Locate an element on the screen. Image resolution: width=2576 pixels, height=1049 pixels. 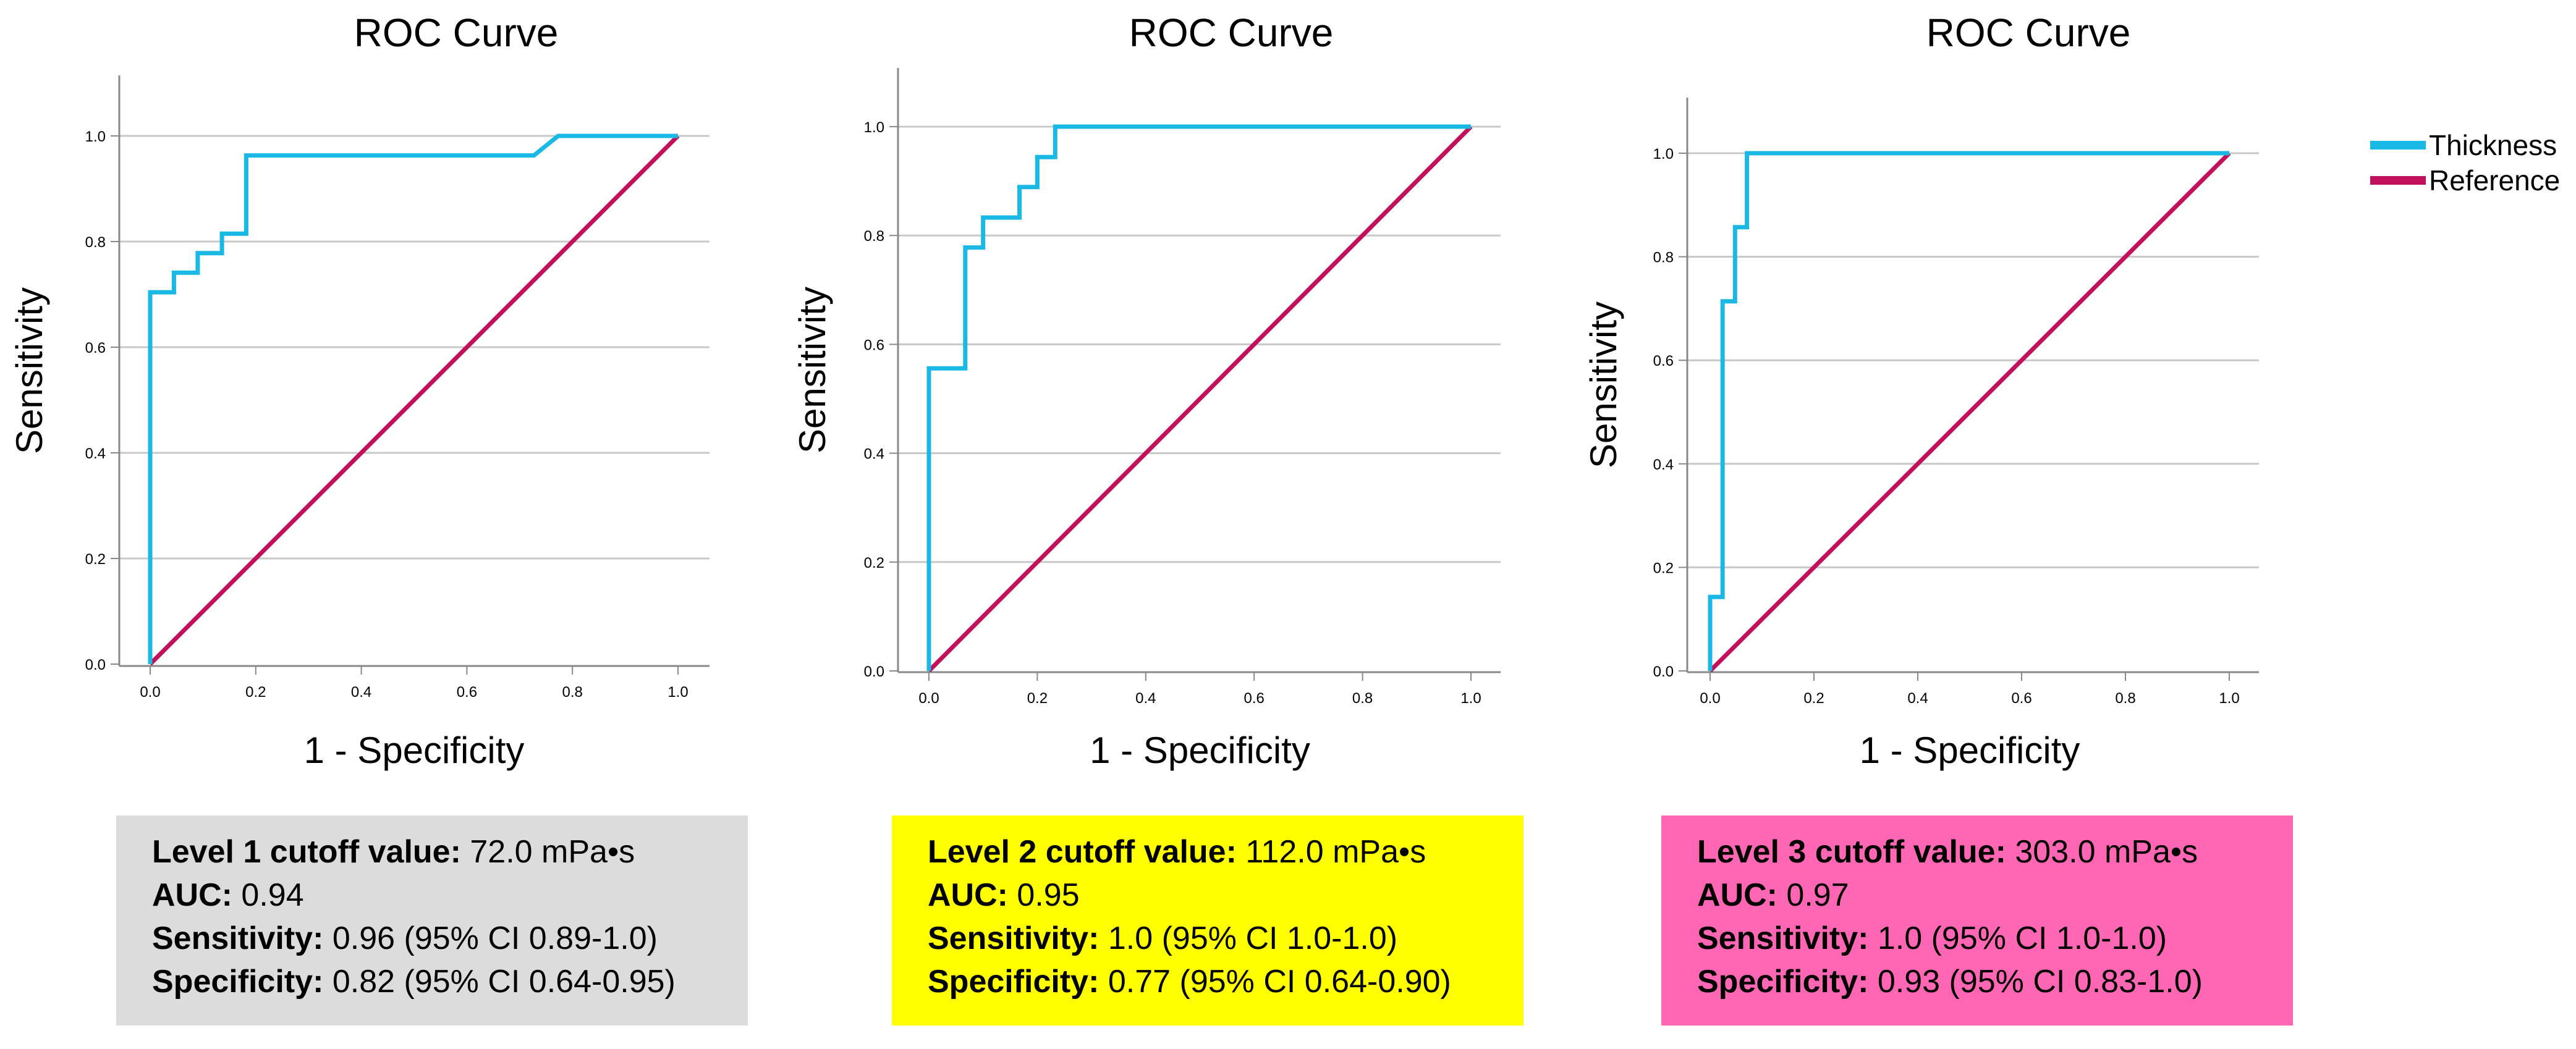
info-row: Level 1 cutoff value: 72.0 mPa•s is located at coordinates (432, 852).